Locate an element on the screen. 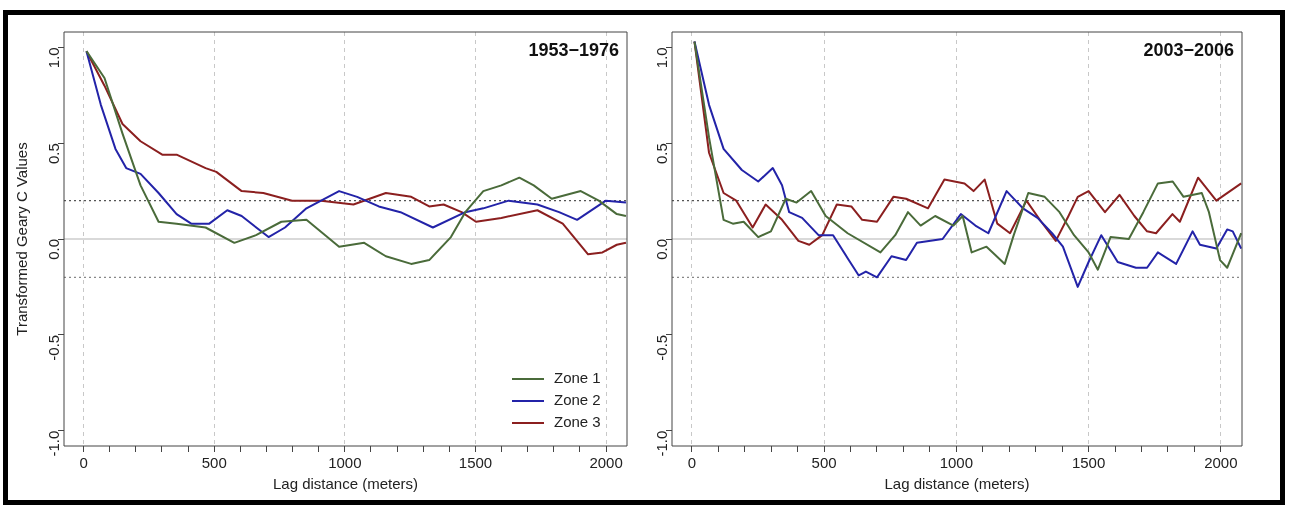  chart-title: 1953−1976 is located at coordinates (573, 49).